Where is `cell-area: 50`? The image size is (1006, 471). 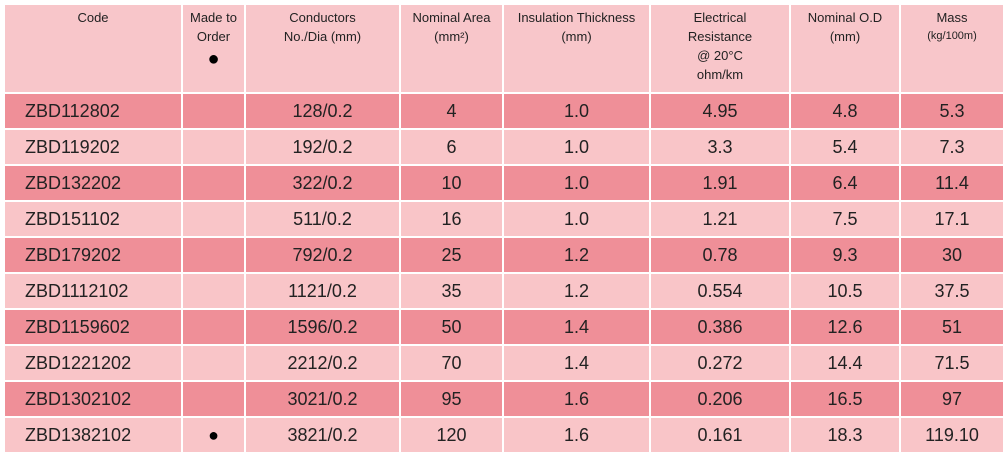
cell-area: 50 is located at coordinates (451, 327).